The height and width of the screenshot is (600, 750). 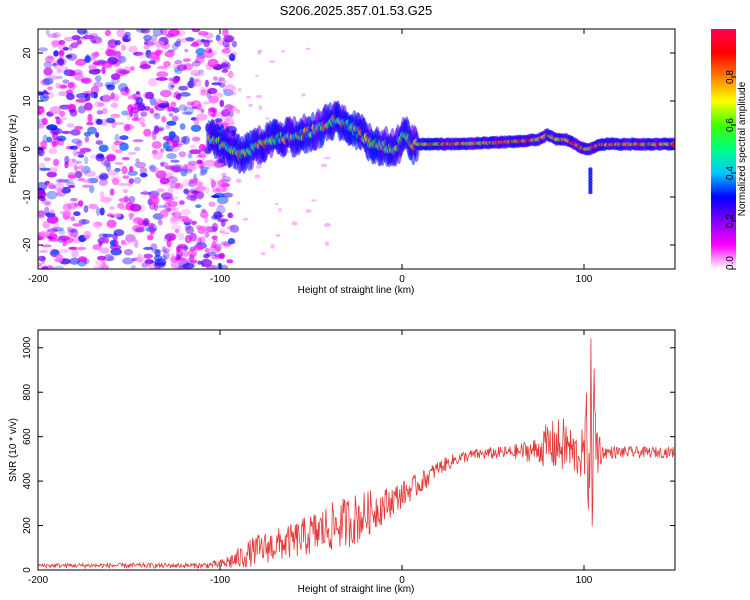 I want to click on ridge-core, so click(x=673, y=144).